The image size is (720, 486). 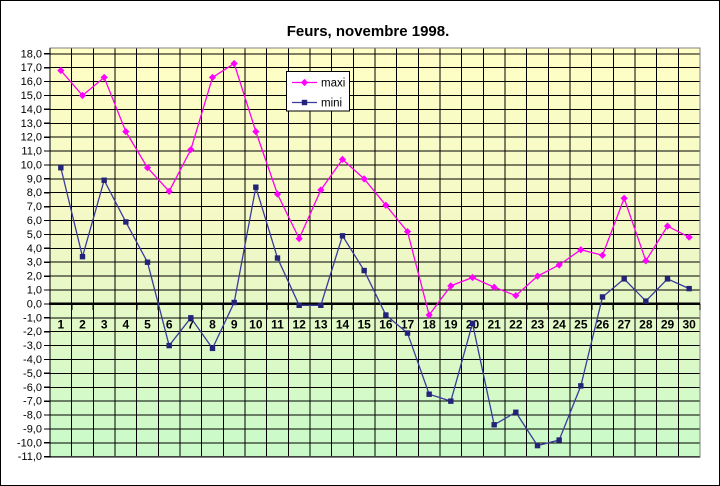 I want to click on x-tick-label: 21, so click(x=494, y=325).